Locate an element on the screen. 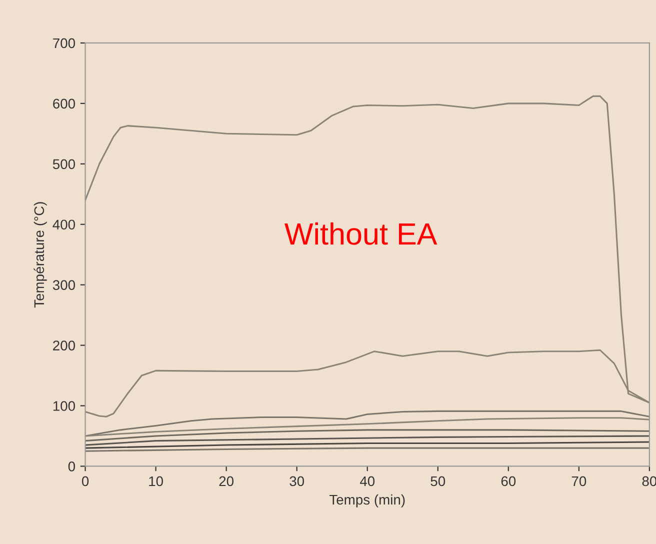 Image resolution: width=656 pixels, height=544 pixels. x-tick-label: 70 is located at coordinates (579, 481).